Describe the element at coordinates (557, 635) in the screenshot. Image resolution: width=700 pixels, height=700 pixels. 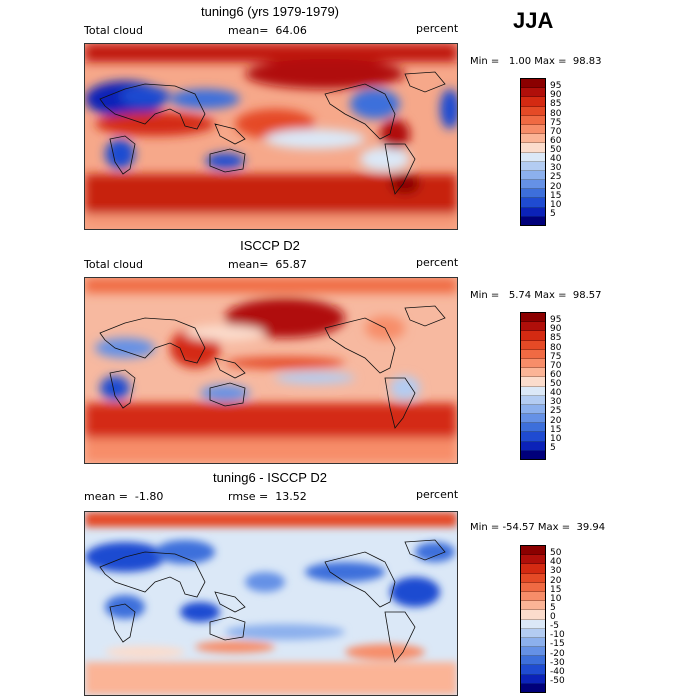
I see `colorbar-level-label: -10` at that location.